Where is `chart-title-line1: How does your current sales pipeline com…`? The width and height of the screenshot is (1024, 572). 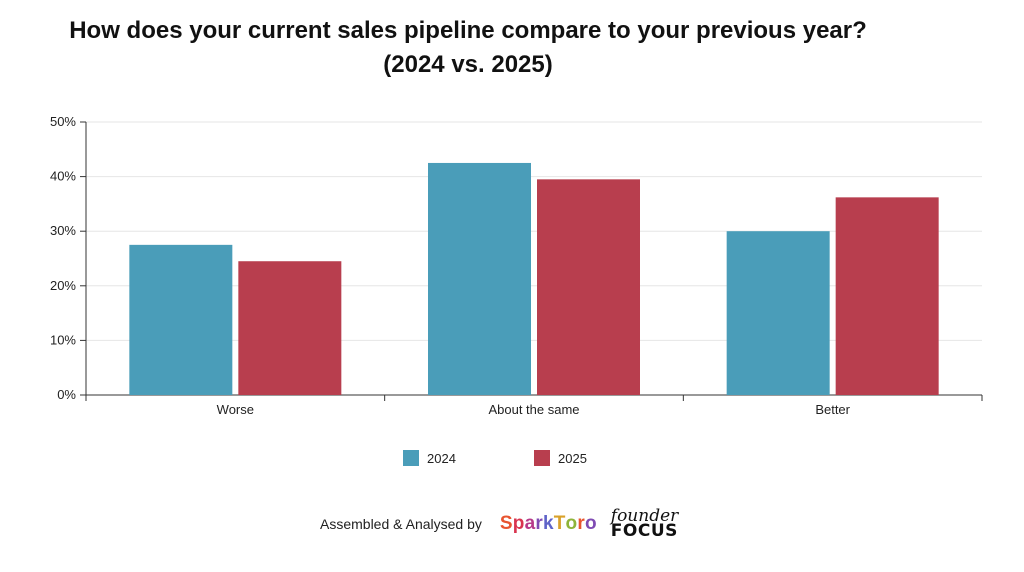
chart-title-line1: How does your current sales pipeline com… is located at coordinates (468, 30).